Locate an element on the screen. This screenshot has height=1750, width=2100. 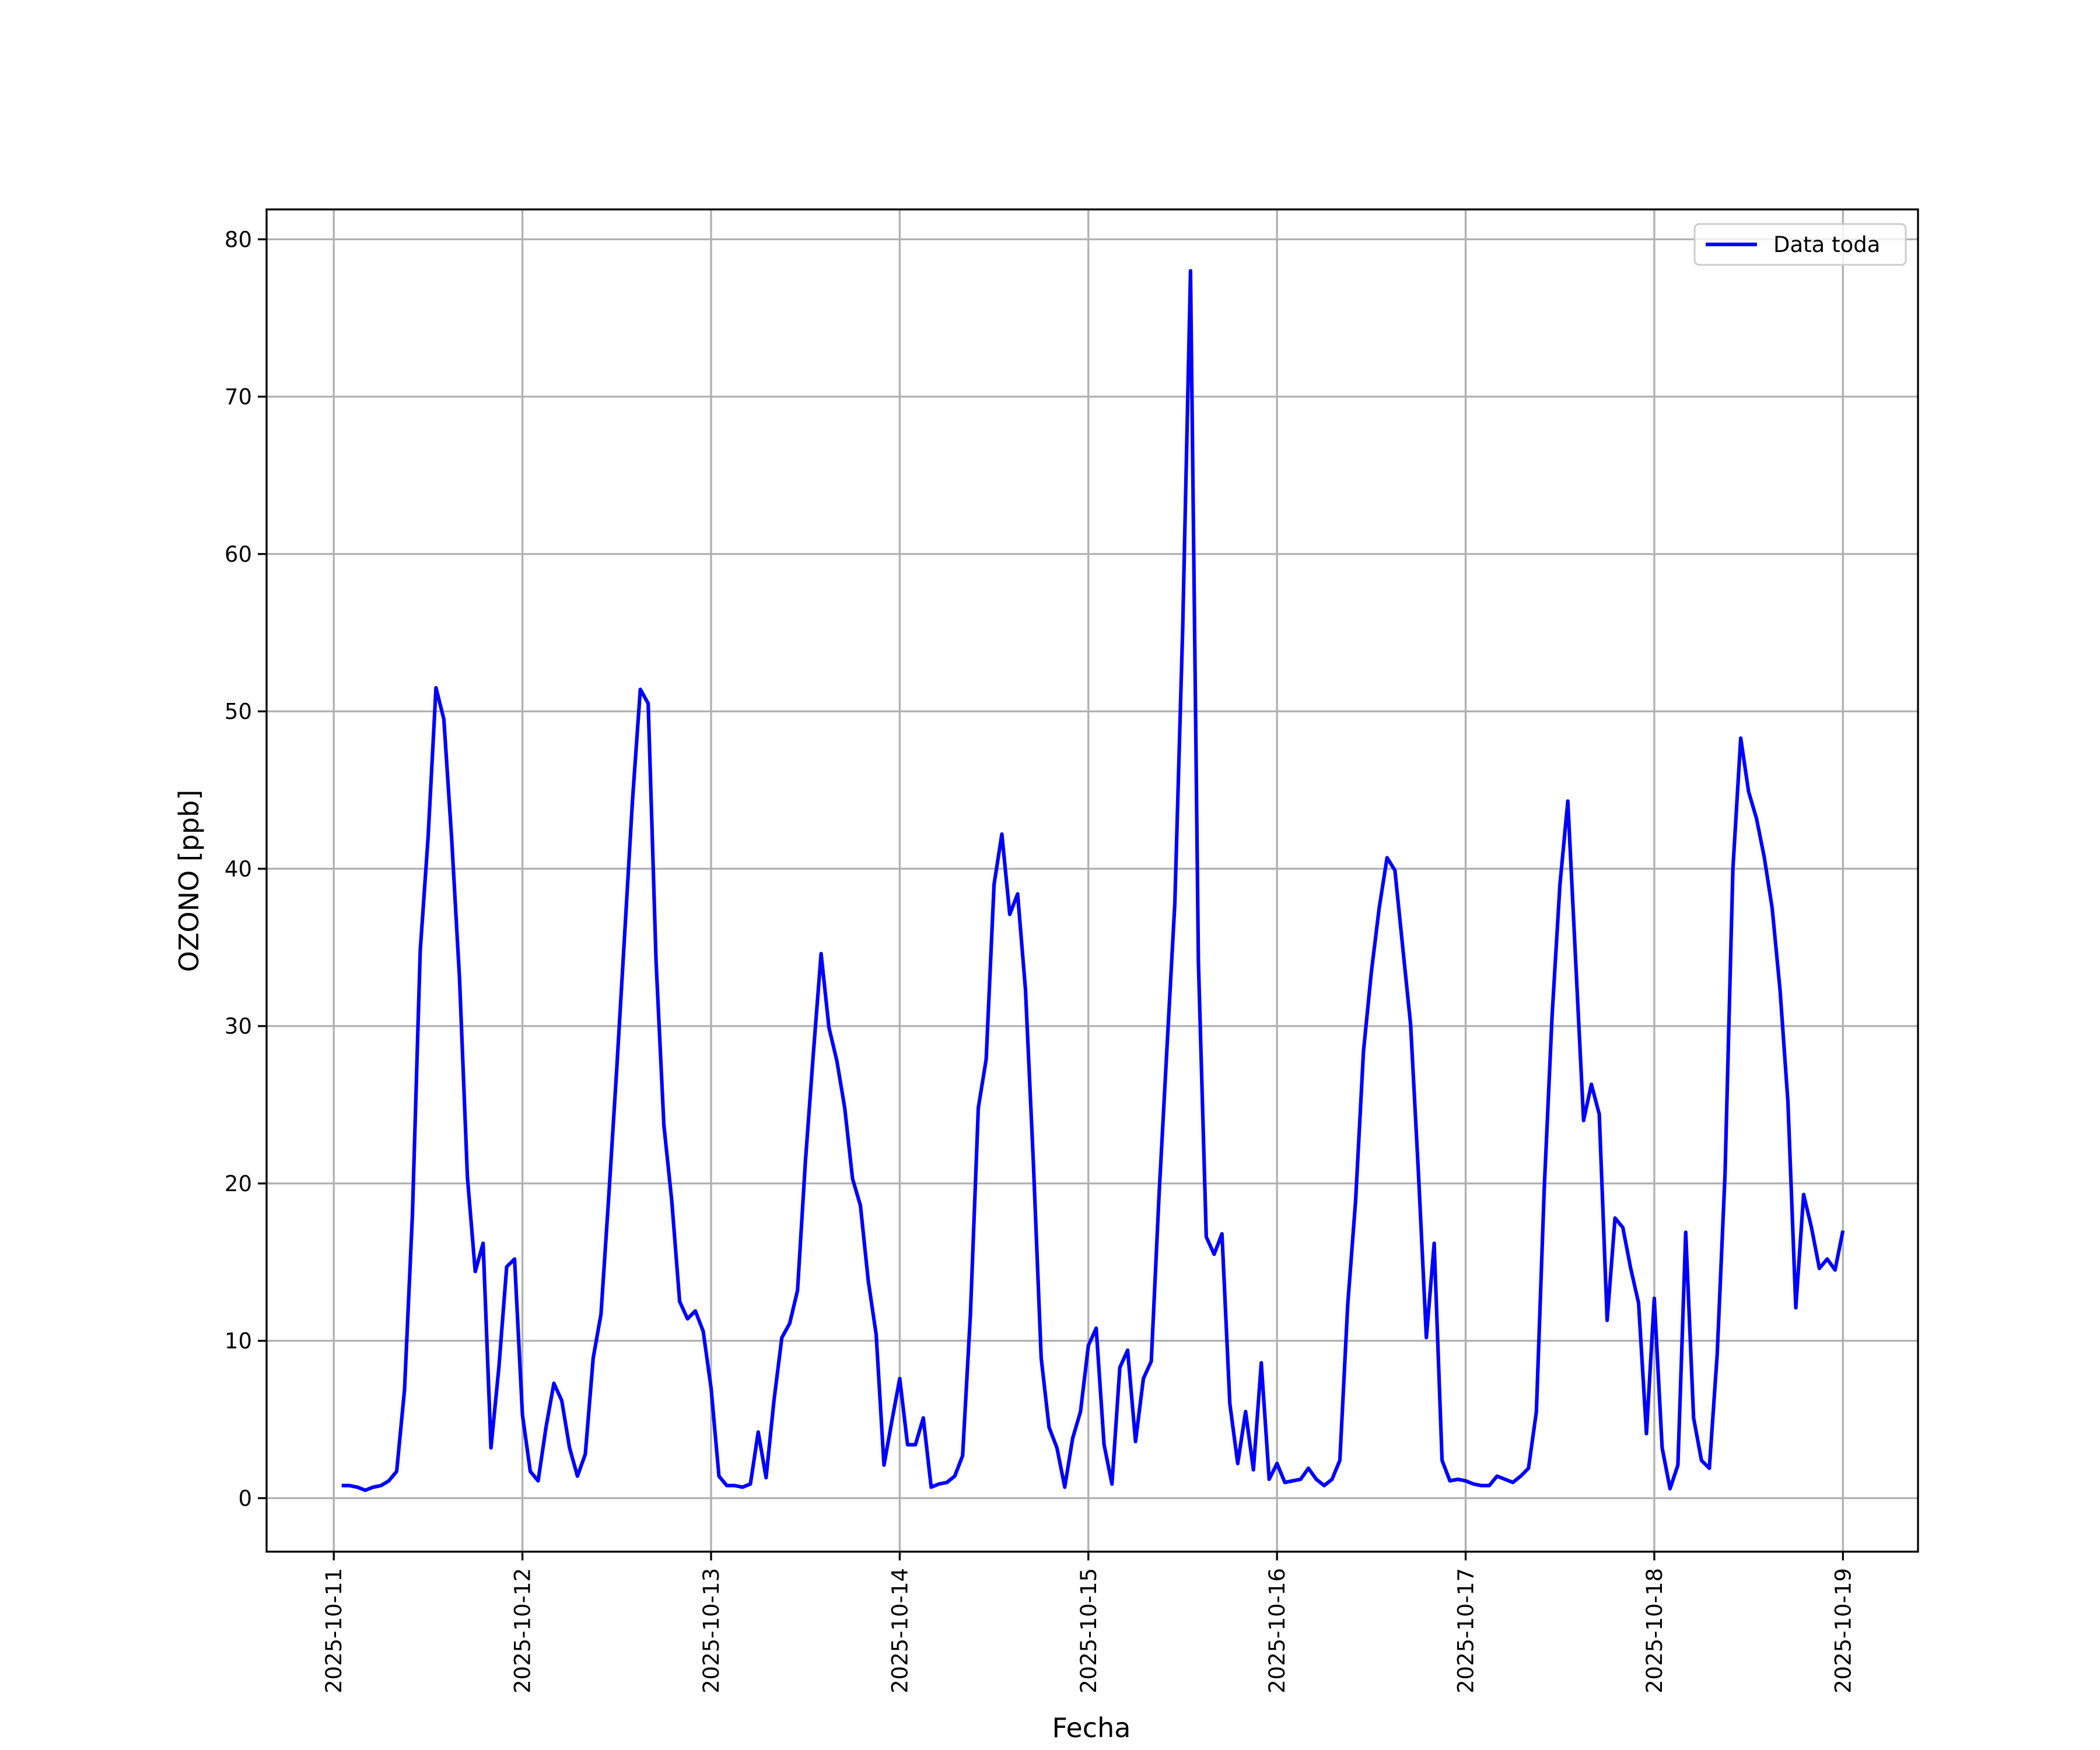
legend: Data toda is located at coordinates (1800, 244).